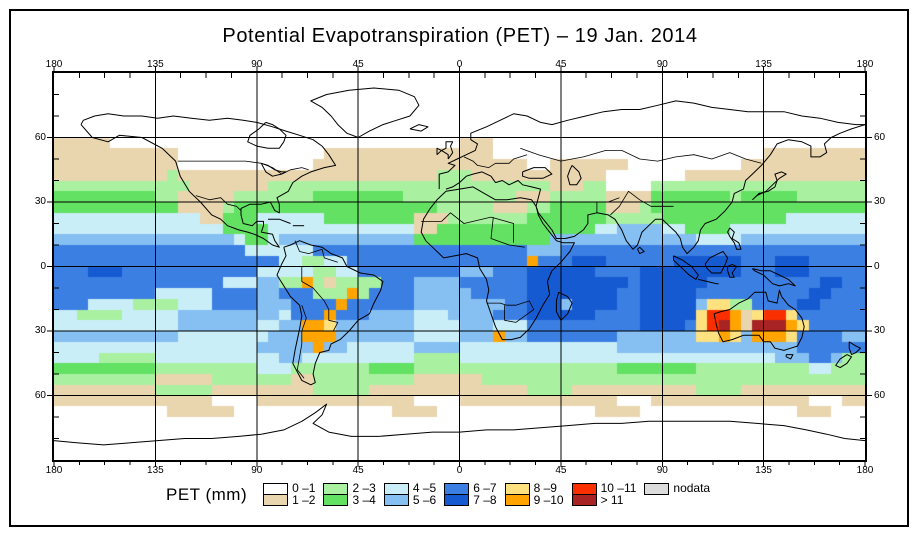  What do you see at coordinates (485, 500) in the screenshot?
I see `legend-range-label: 7 –8` at bounding box center [485, 500].